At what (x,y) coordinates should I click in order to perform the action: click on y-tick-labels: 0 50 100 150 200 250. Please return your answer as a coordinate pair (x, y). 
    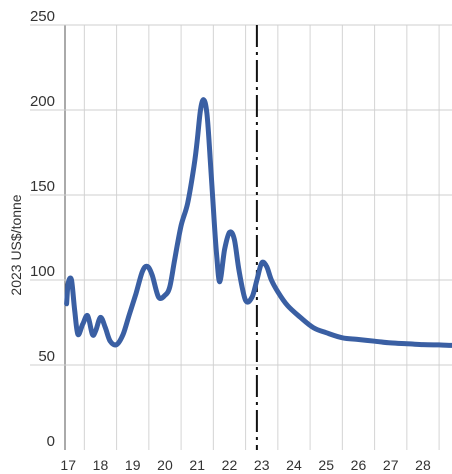
    Looking at the image, I should click on (42, 229).